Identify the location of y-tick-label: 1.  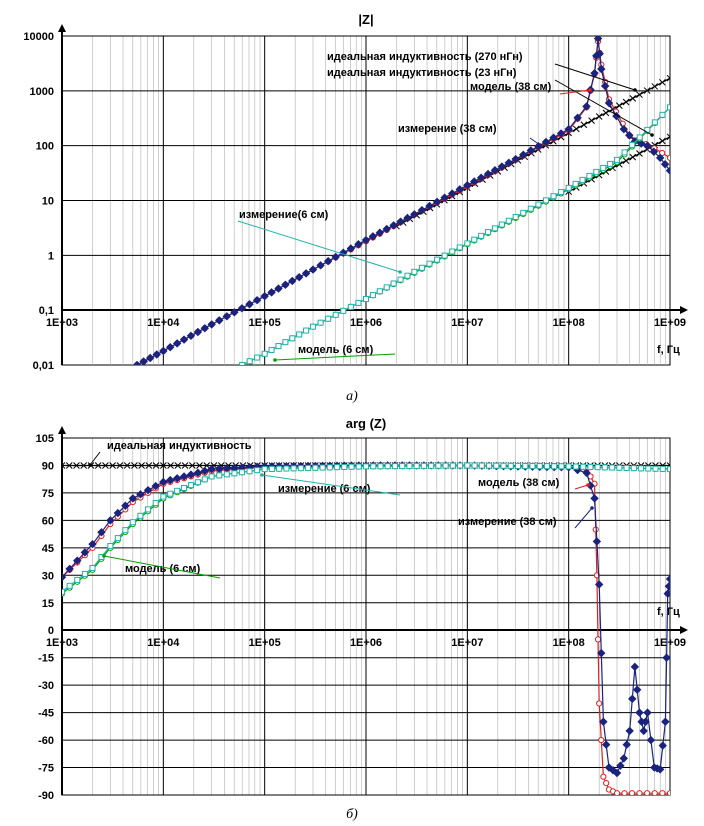
(51, 256).